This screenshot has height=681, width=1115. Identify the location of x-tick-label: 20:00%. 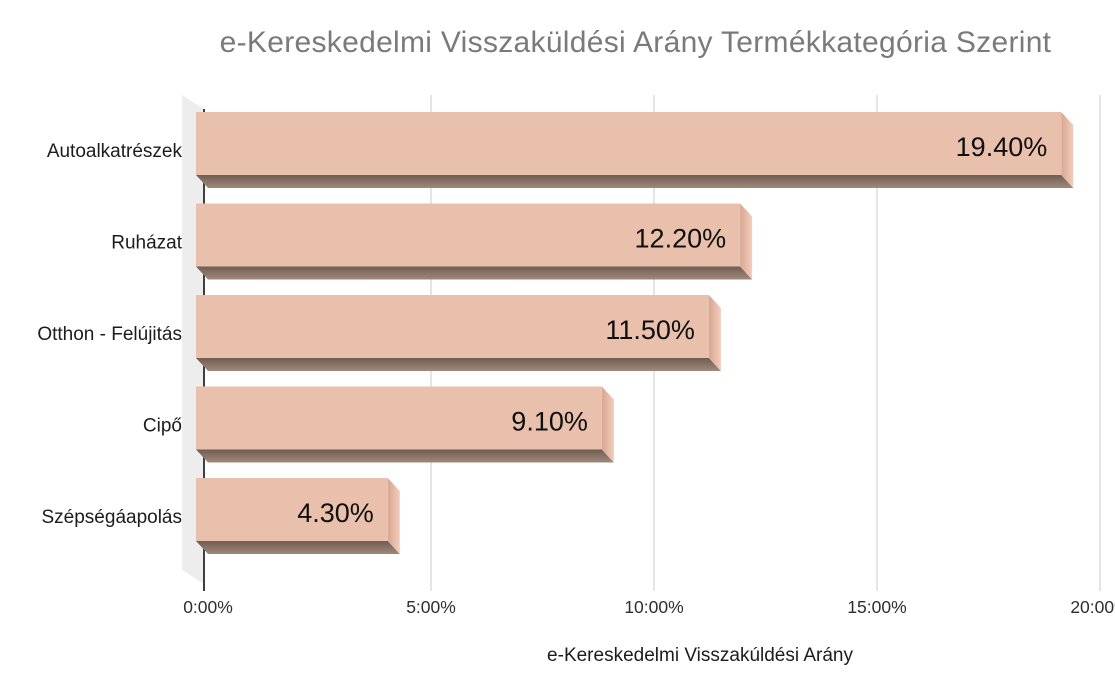
(1092, 607).